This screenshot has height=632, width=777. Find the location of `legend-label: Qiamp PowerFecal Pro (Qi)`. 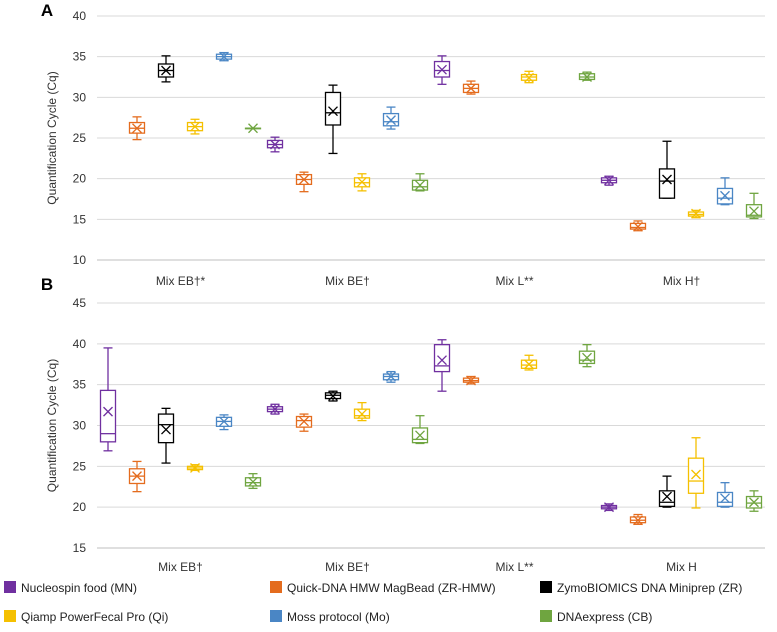

legend-label: Qiamp PowerFecal Pro (Qi) is located at coordinates (94, 617).